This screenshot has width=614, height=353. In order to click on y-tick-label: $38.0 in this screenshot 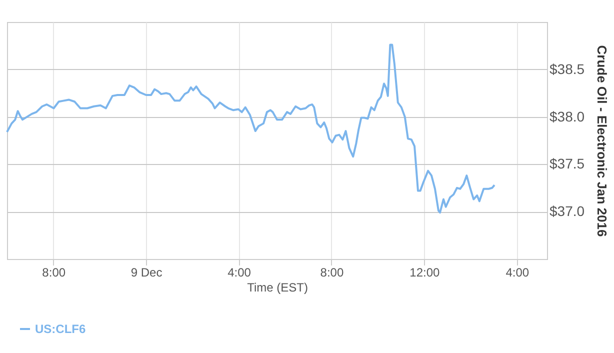, I will do `click(567, 116)`.